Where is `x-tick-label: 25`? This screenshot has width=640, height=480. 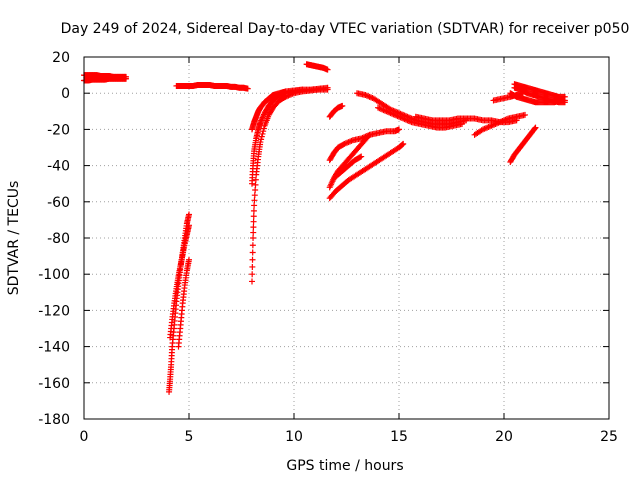 x-tick-label: 25 is located at coordinates (609, 437).